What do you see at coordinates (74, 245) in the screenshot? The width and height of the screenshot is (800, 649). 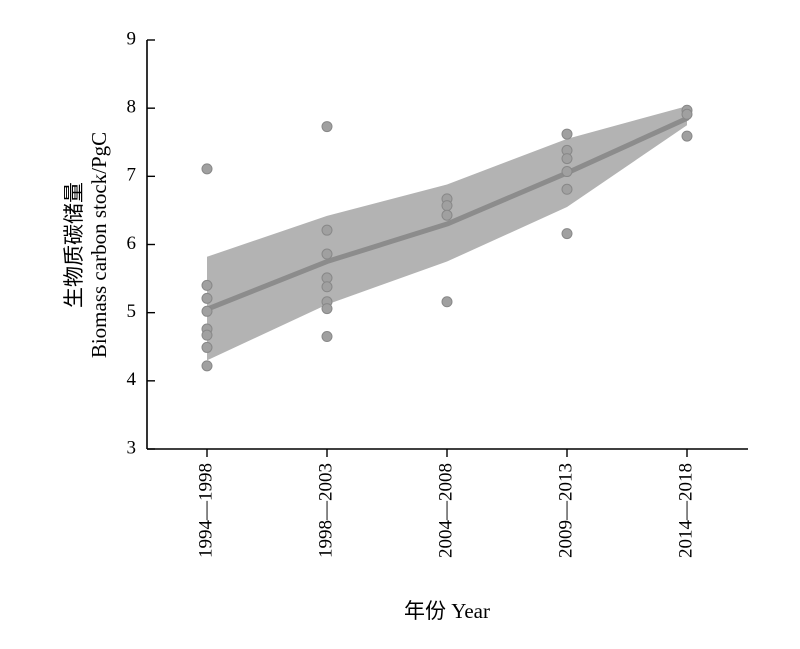 I see `y-axis-title-cn: 生物质碳储量` at bounding box center [74, 245].